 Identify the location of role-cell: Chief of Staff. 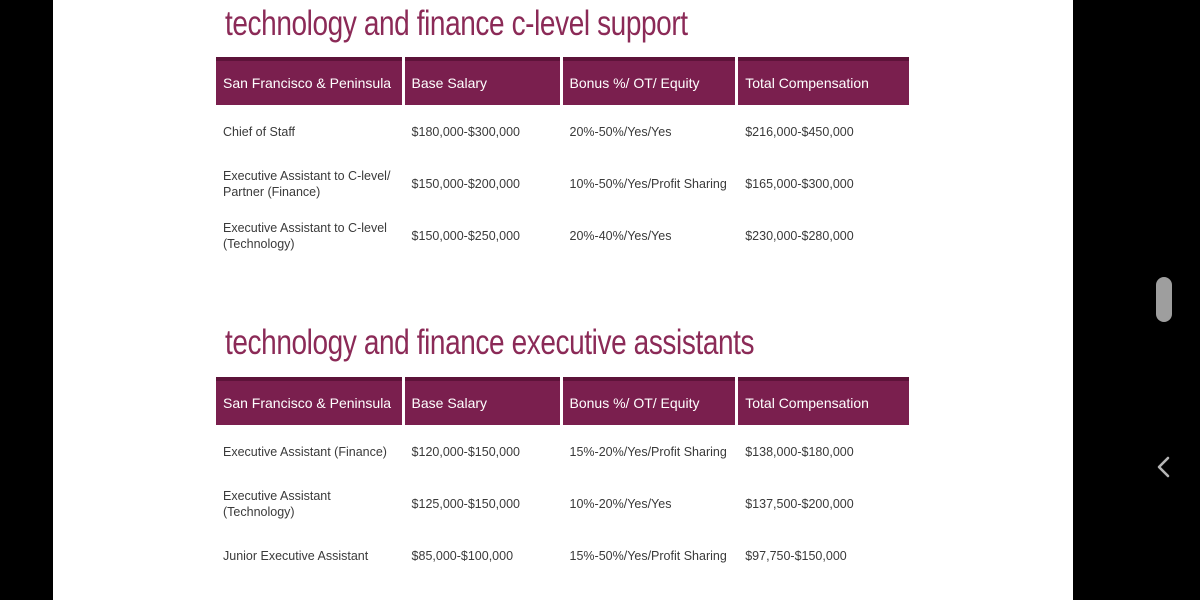
(259, 131).